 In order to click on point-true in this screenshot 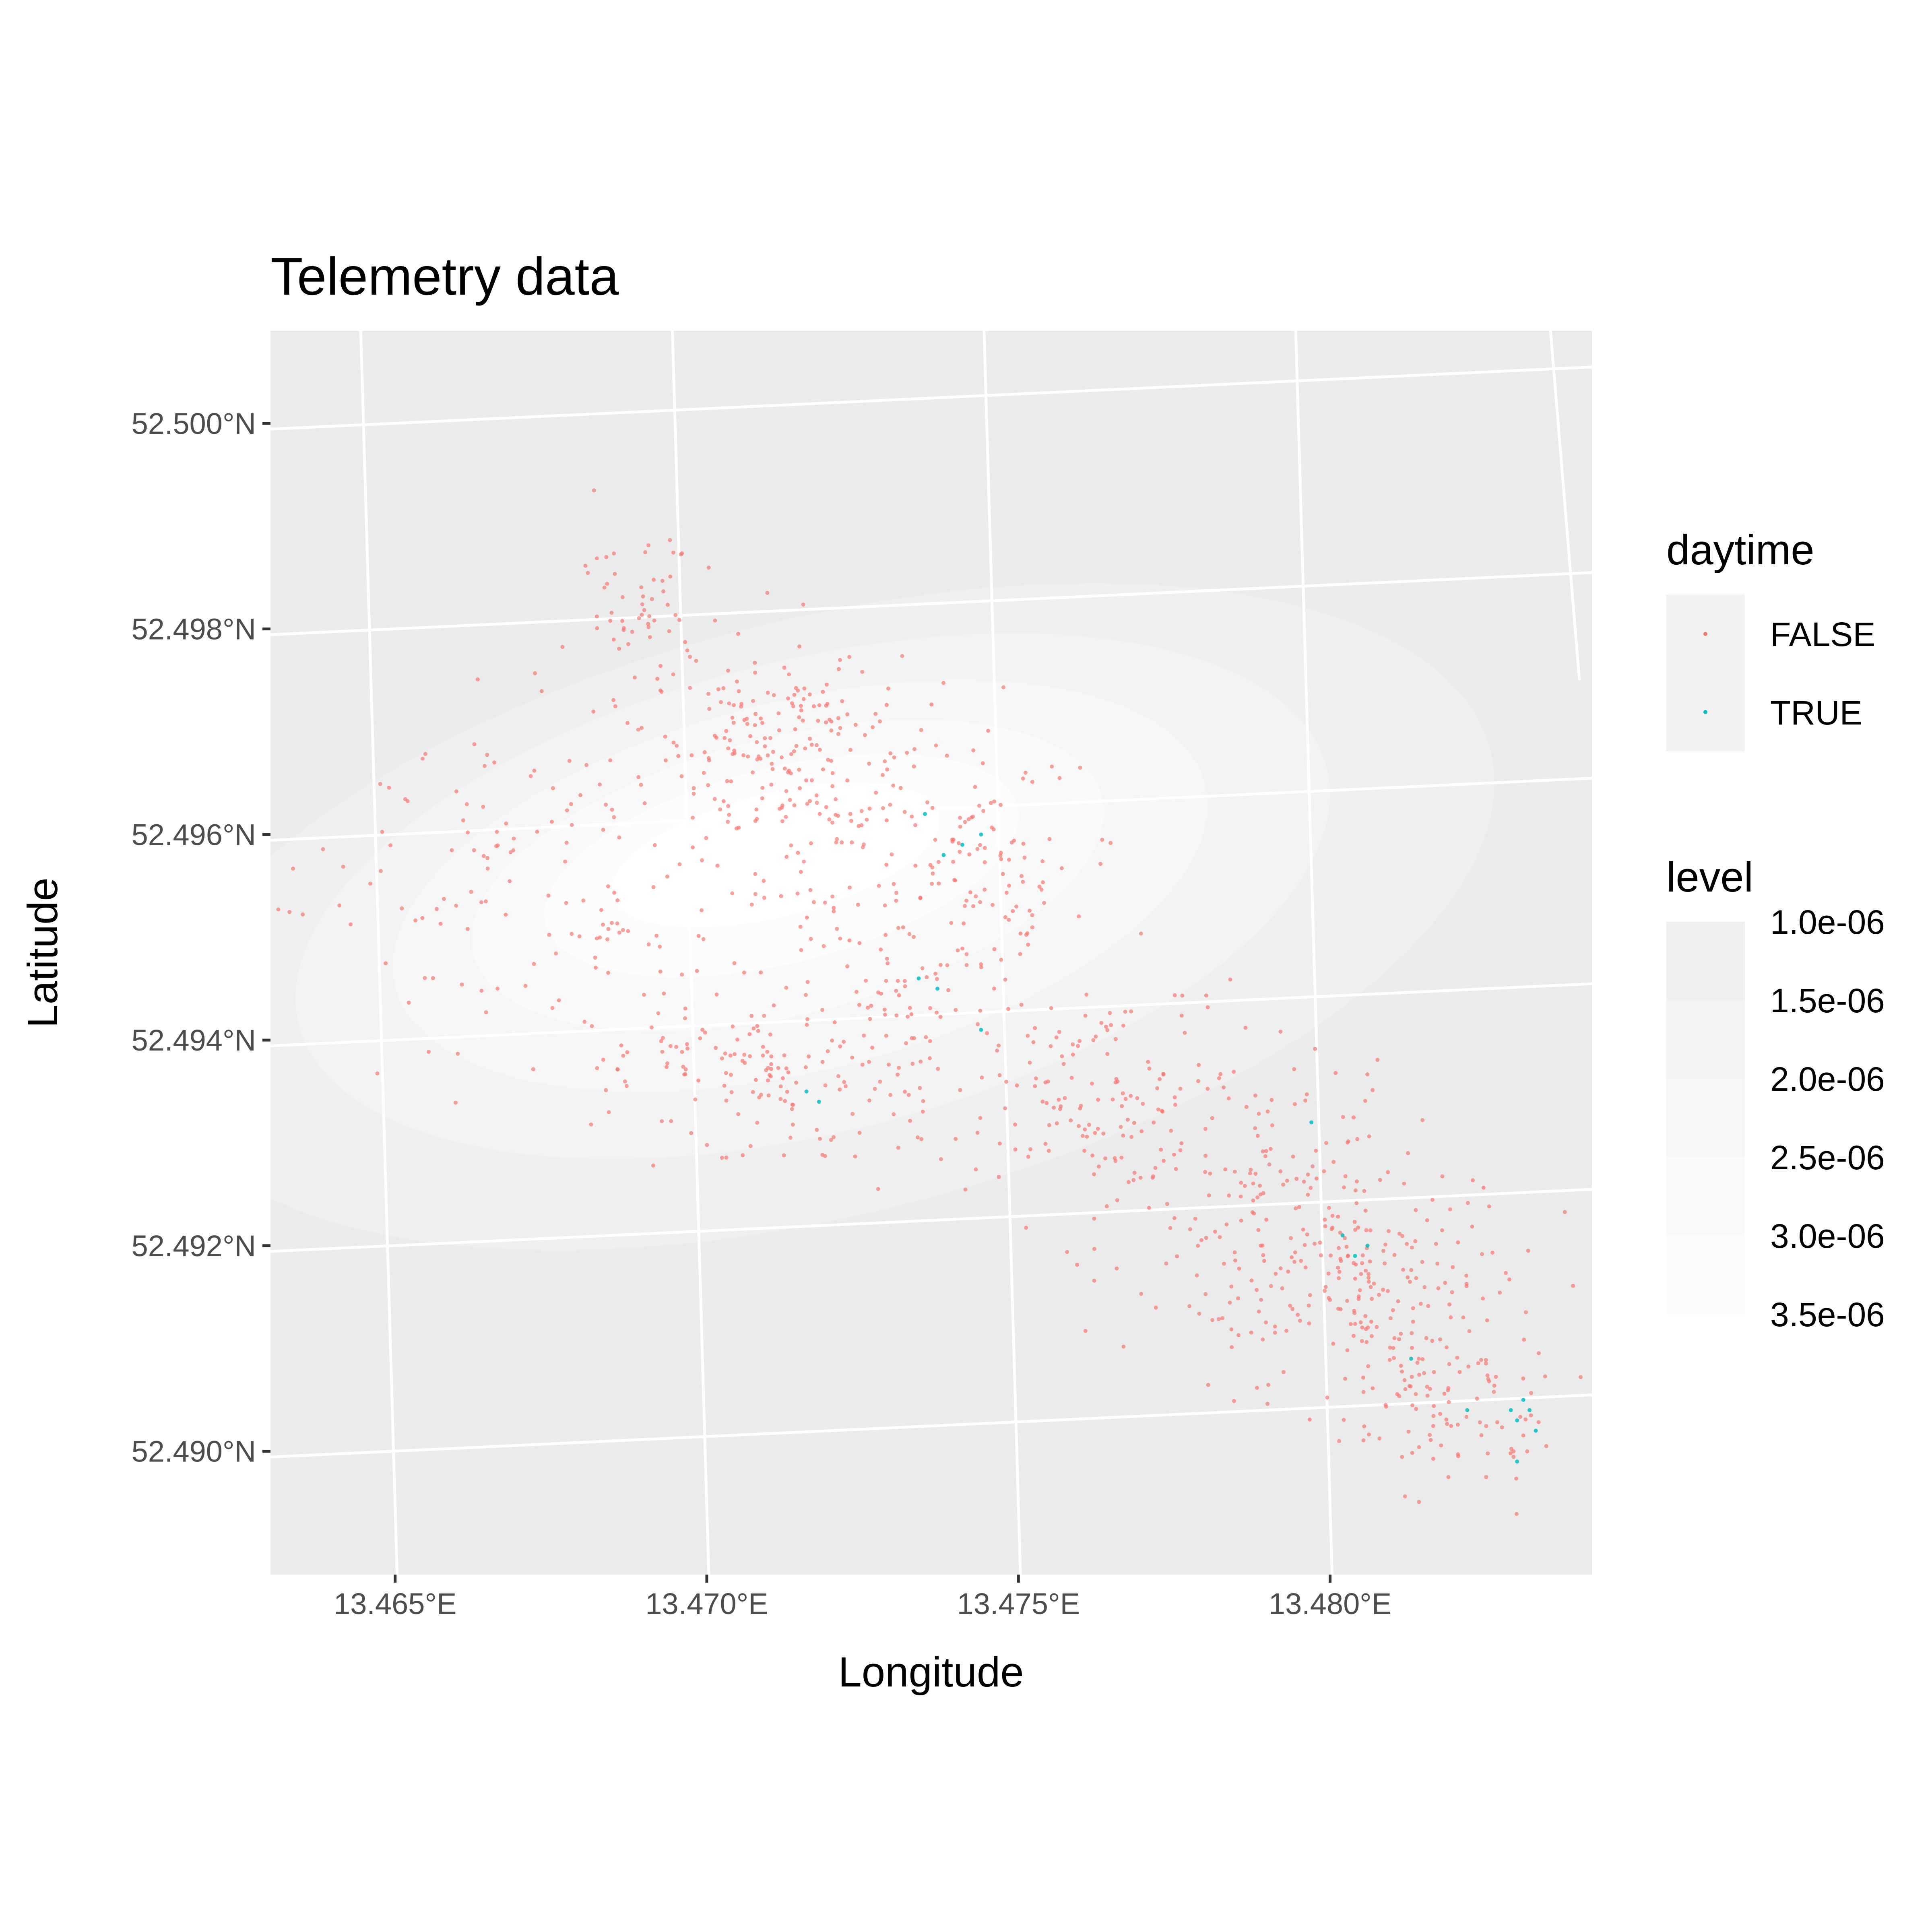, I will do `click(1529, 1410)`.